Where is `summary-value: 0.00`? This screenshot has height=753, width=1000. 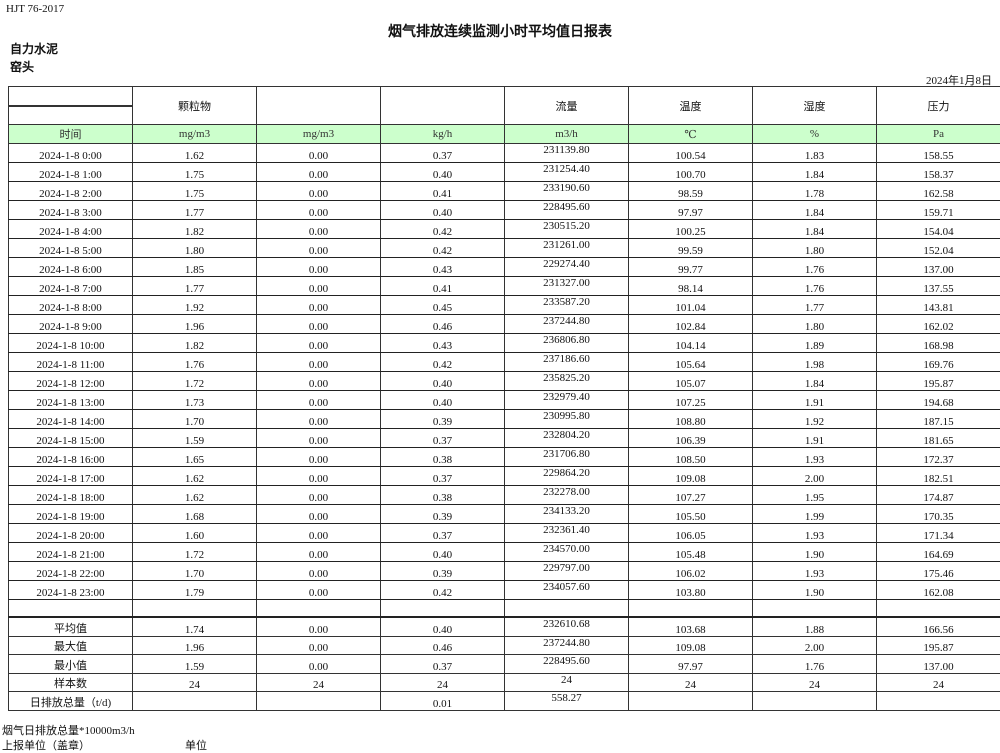 summary-value: 0.00 is located at coordinates (319, 664).